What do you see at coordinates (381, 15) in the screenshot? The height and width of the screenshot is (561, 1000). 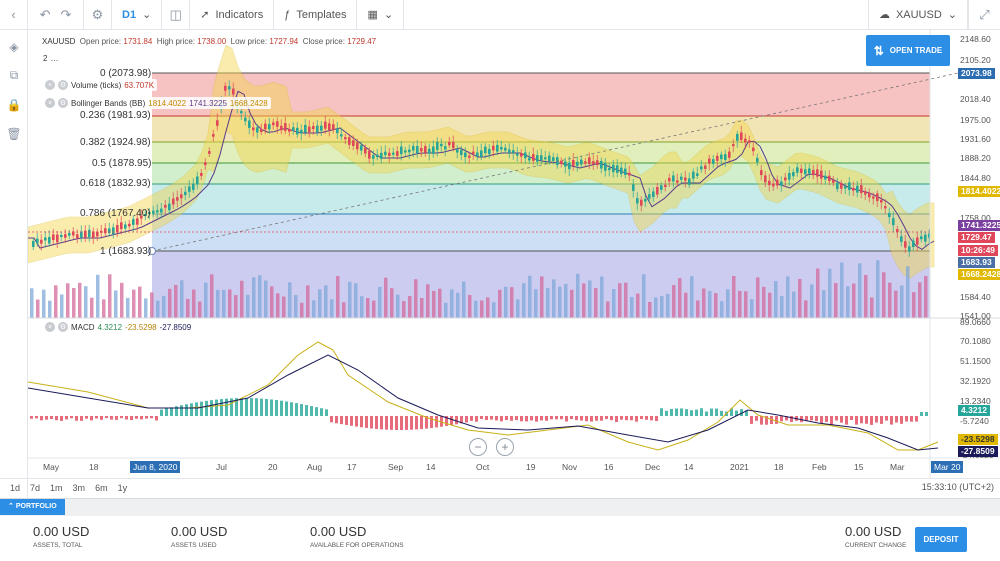 I see `calendar-select: ▦ ⌄` at bounding box center [381, 15].